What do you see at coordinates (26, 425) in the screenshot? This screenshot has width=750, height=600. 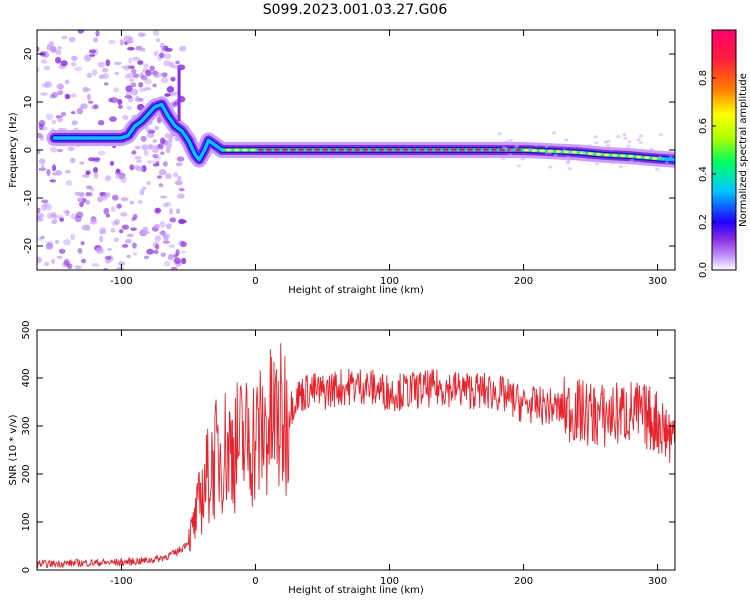 I see `snr-y-tick-label: 300` at bounding box center [26, 425].